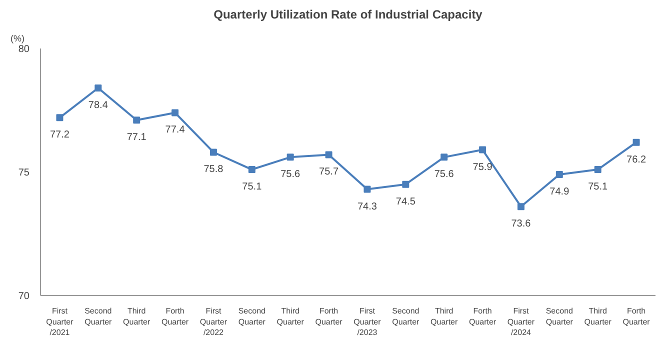  What do you see at coordinates (98, 106) in the screenshot?
I see `data-label: 78.4` at bounding box center [98, 106].